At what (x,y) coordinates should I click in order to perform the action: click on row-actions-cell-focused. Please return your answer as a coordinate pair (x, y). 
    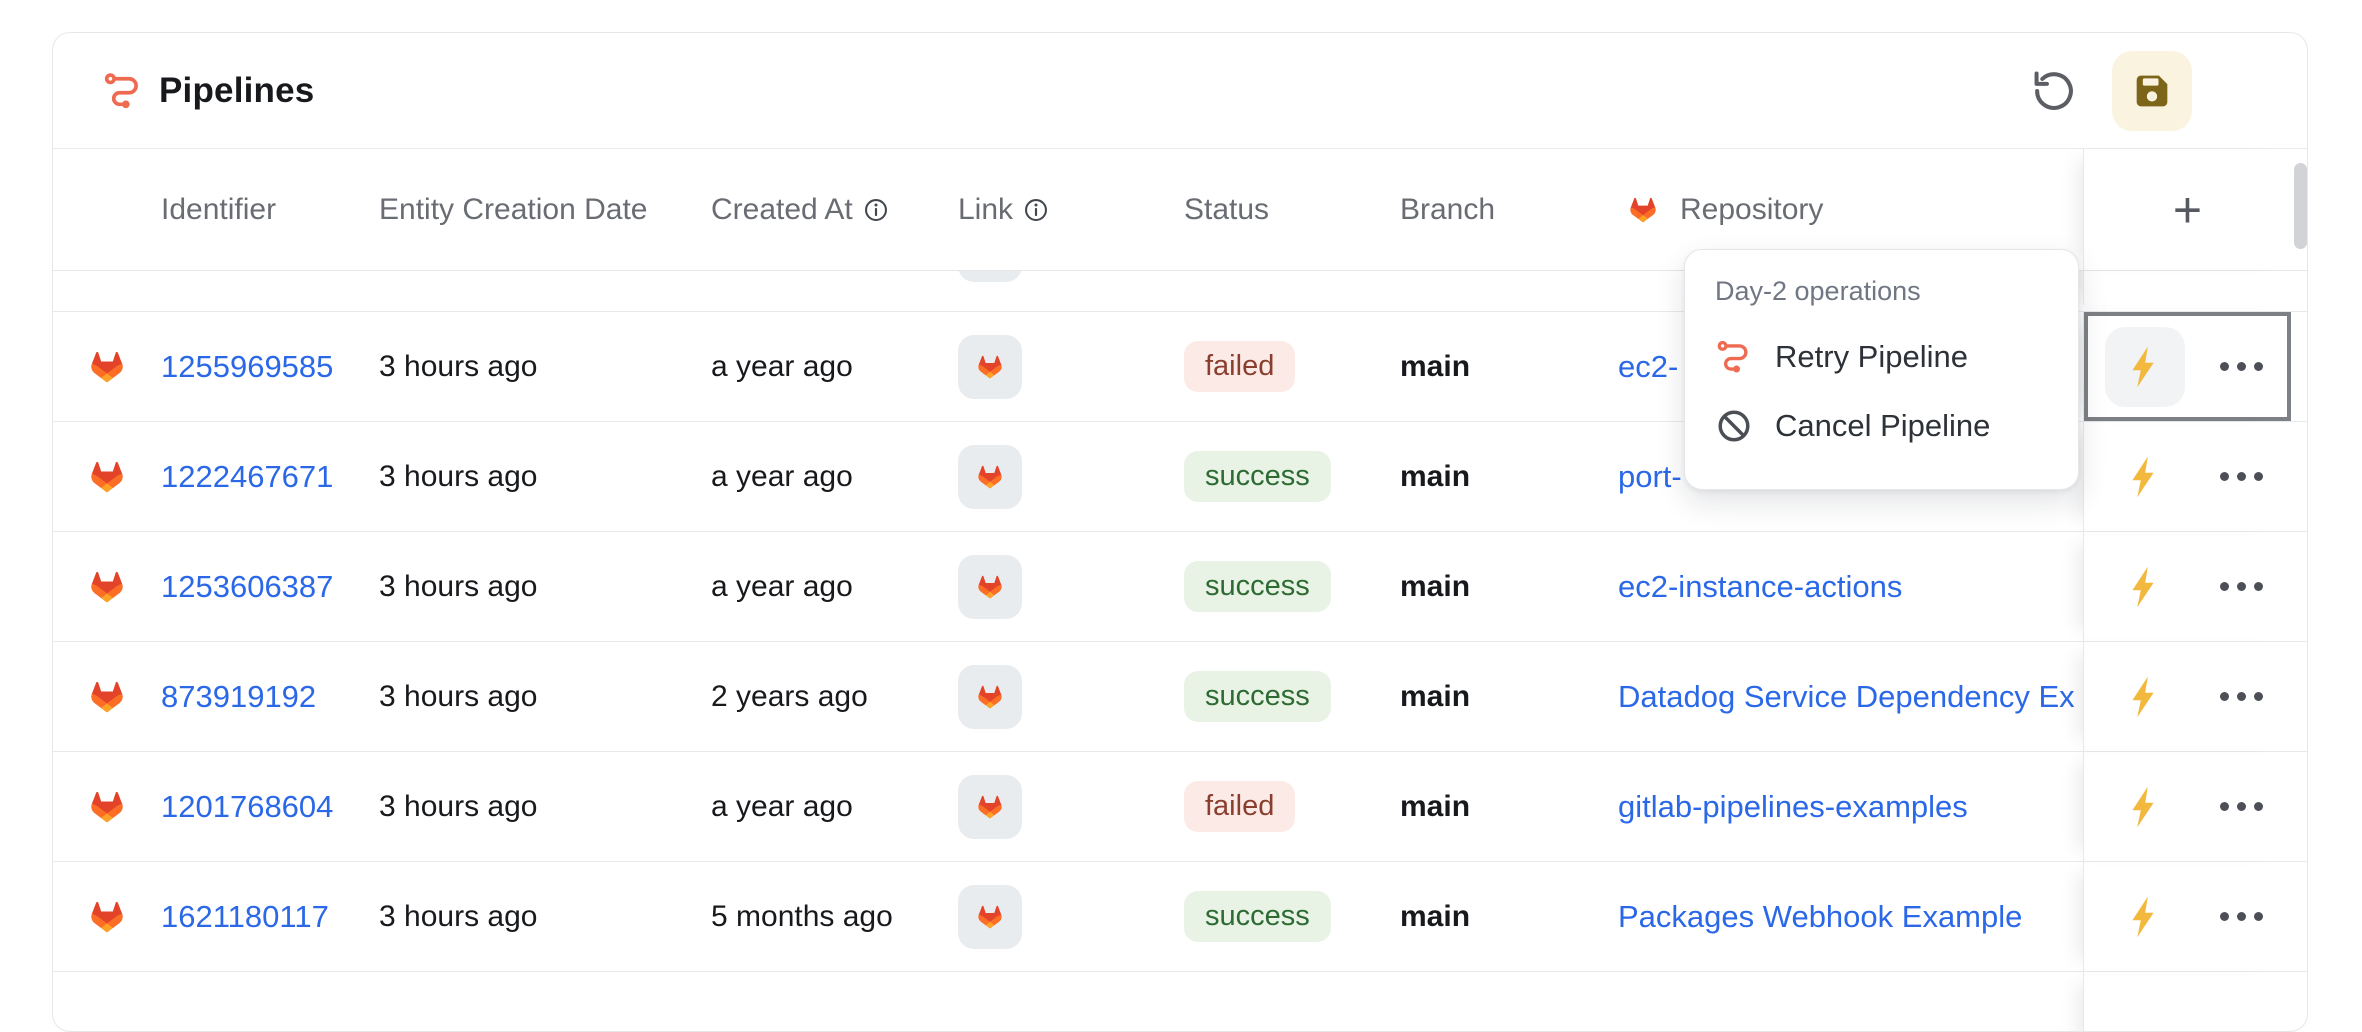
    Looking at the image, I should click on (2187, 366).